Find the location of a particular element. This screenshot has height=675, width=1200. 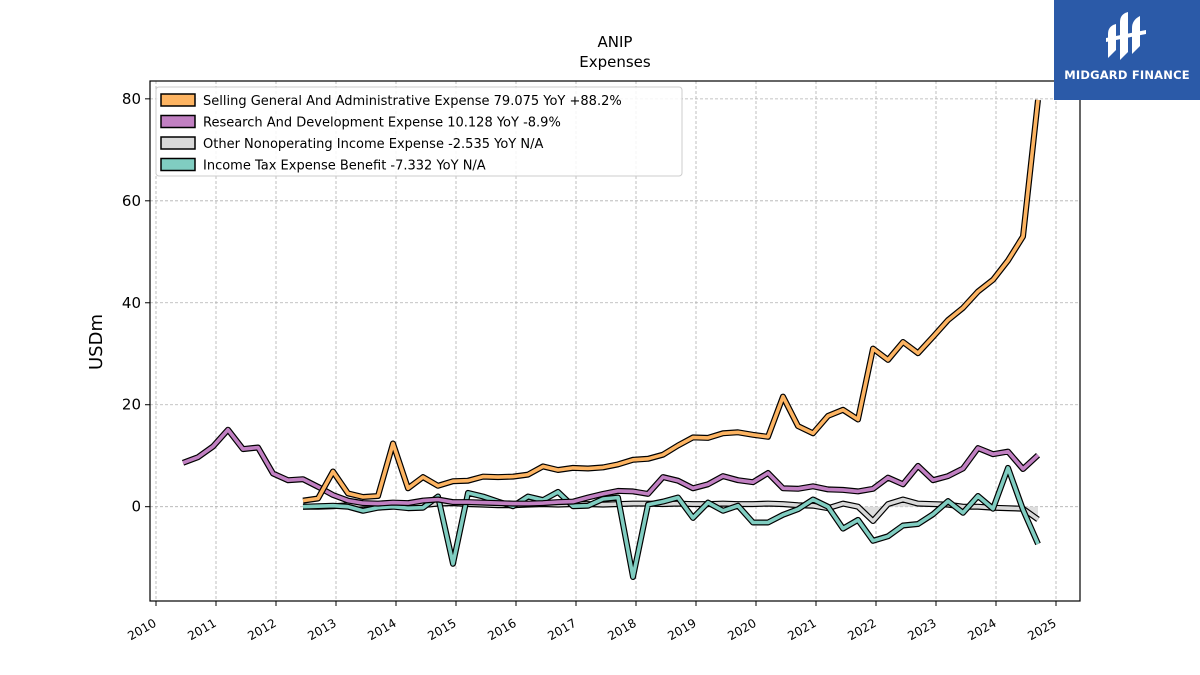

x-tick-label: 2018 is located at coordinates (621, 629).